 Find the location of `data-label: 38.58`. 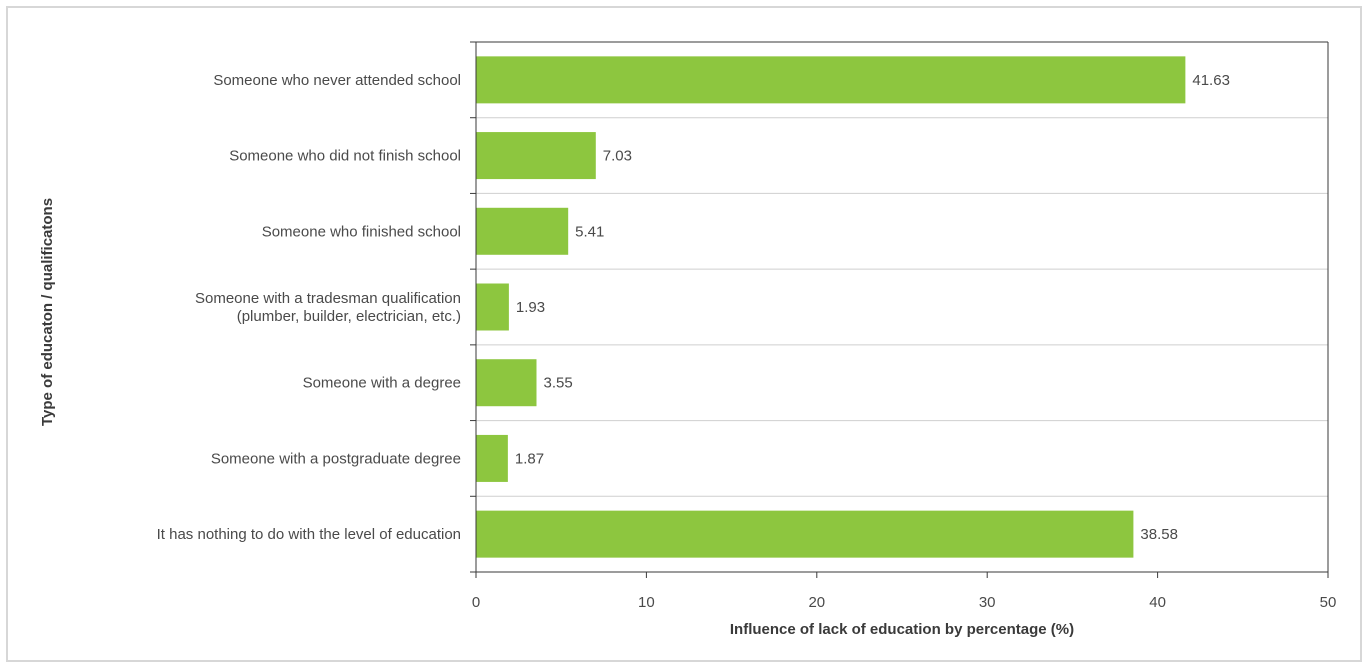

data-label: 38.58 is located at coordinates (1159, 534).